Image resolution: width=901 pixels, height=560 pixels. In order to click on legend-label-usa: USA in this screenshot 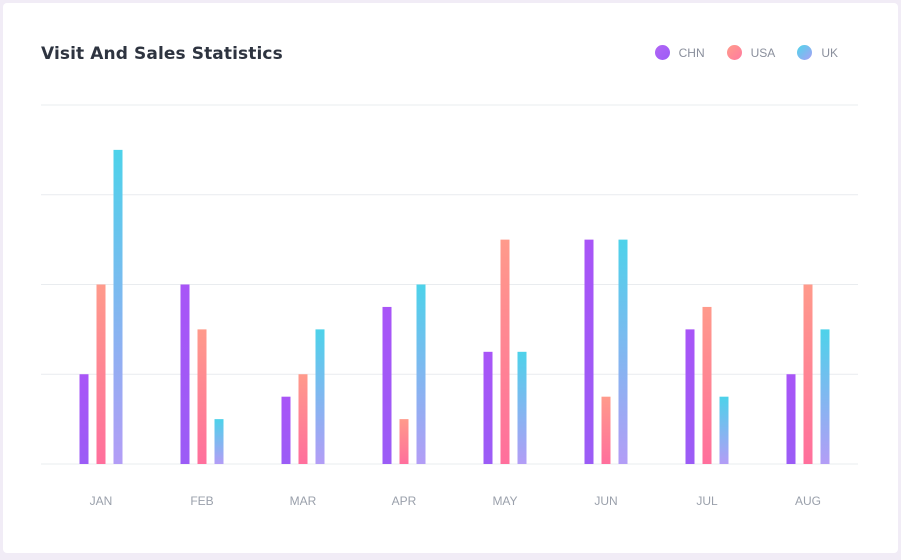, I will do `click(763, 52)`.